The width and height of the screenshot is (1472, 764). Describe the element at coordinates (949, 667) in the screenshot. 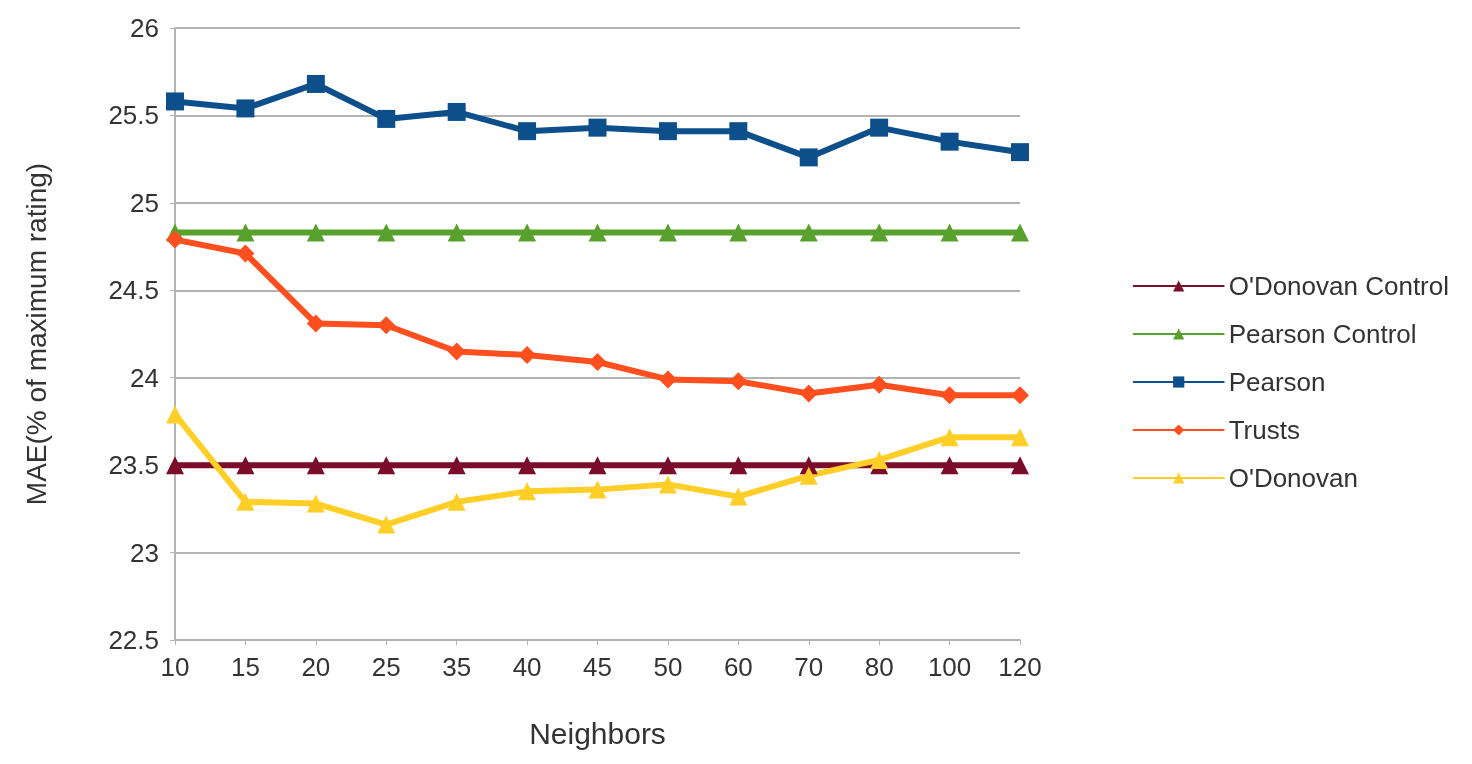

I see `x-tick-label: 100` at that location.